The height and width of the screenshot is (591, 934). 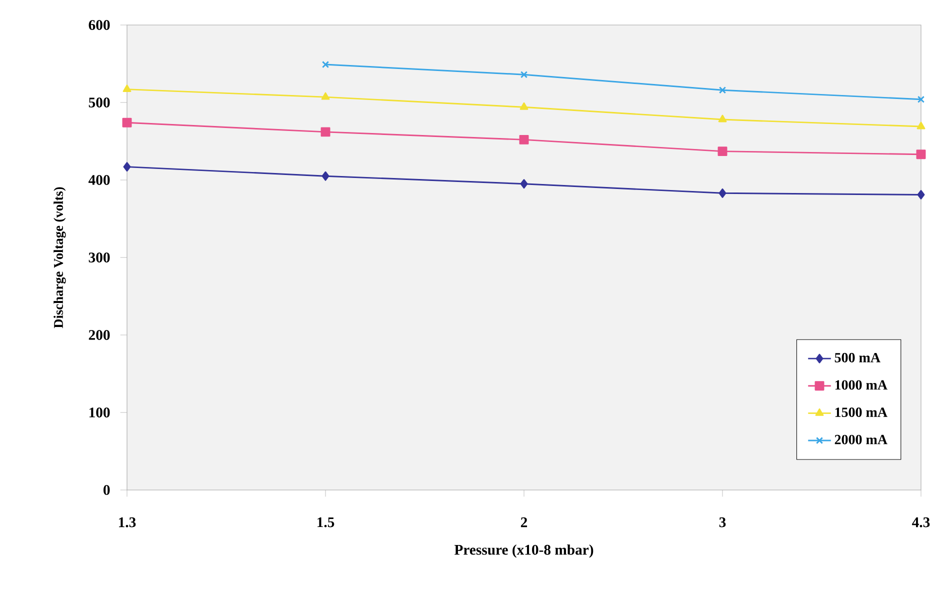 I want to click on y-tick-label: 600, so click(x=99, y=25).